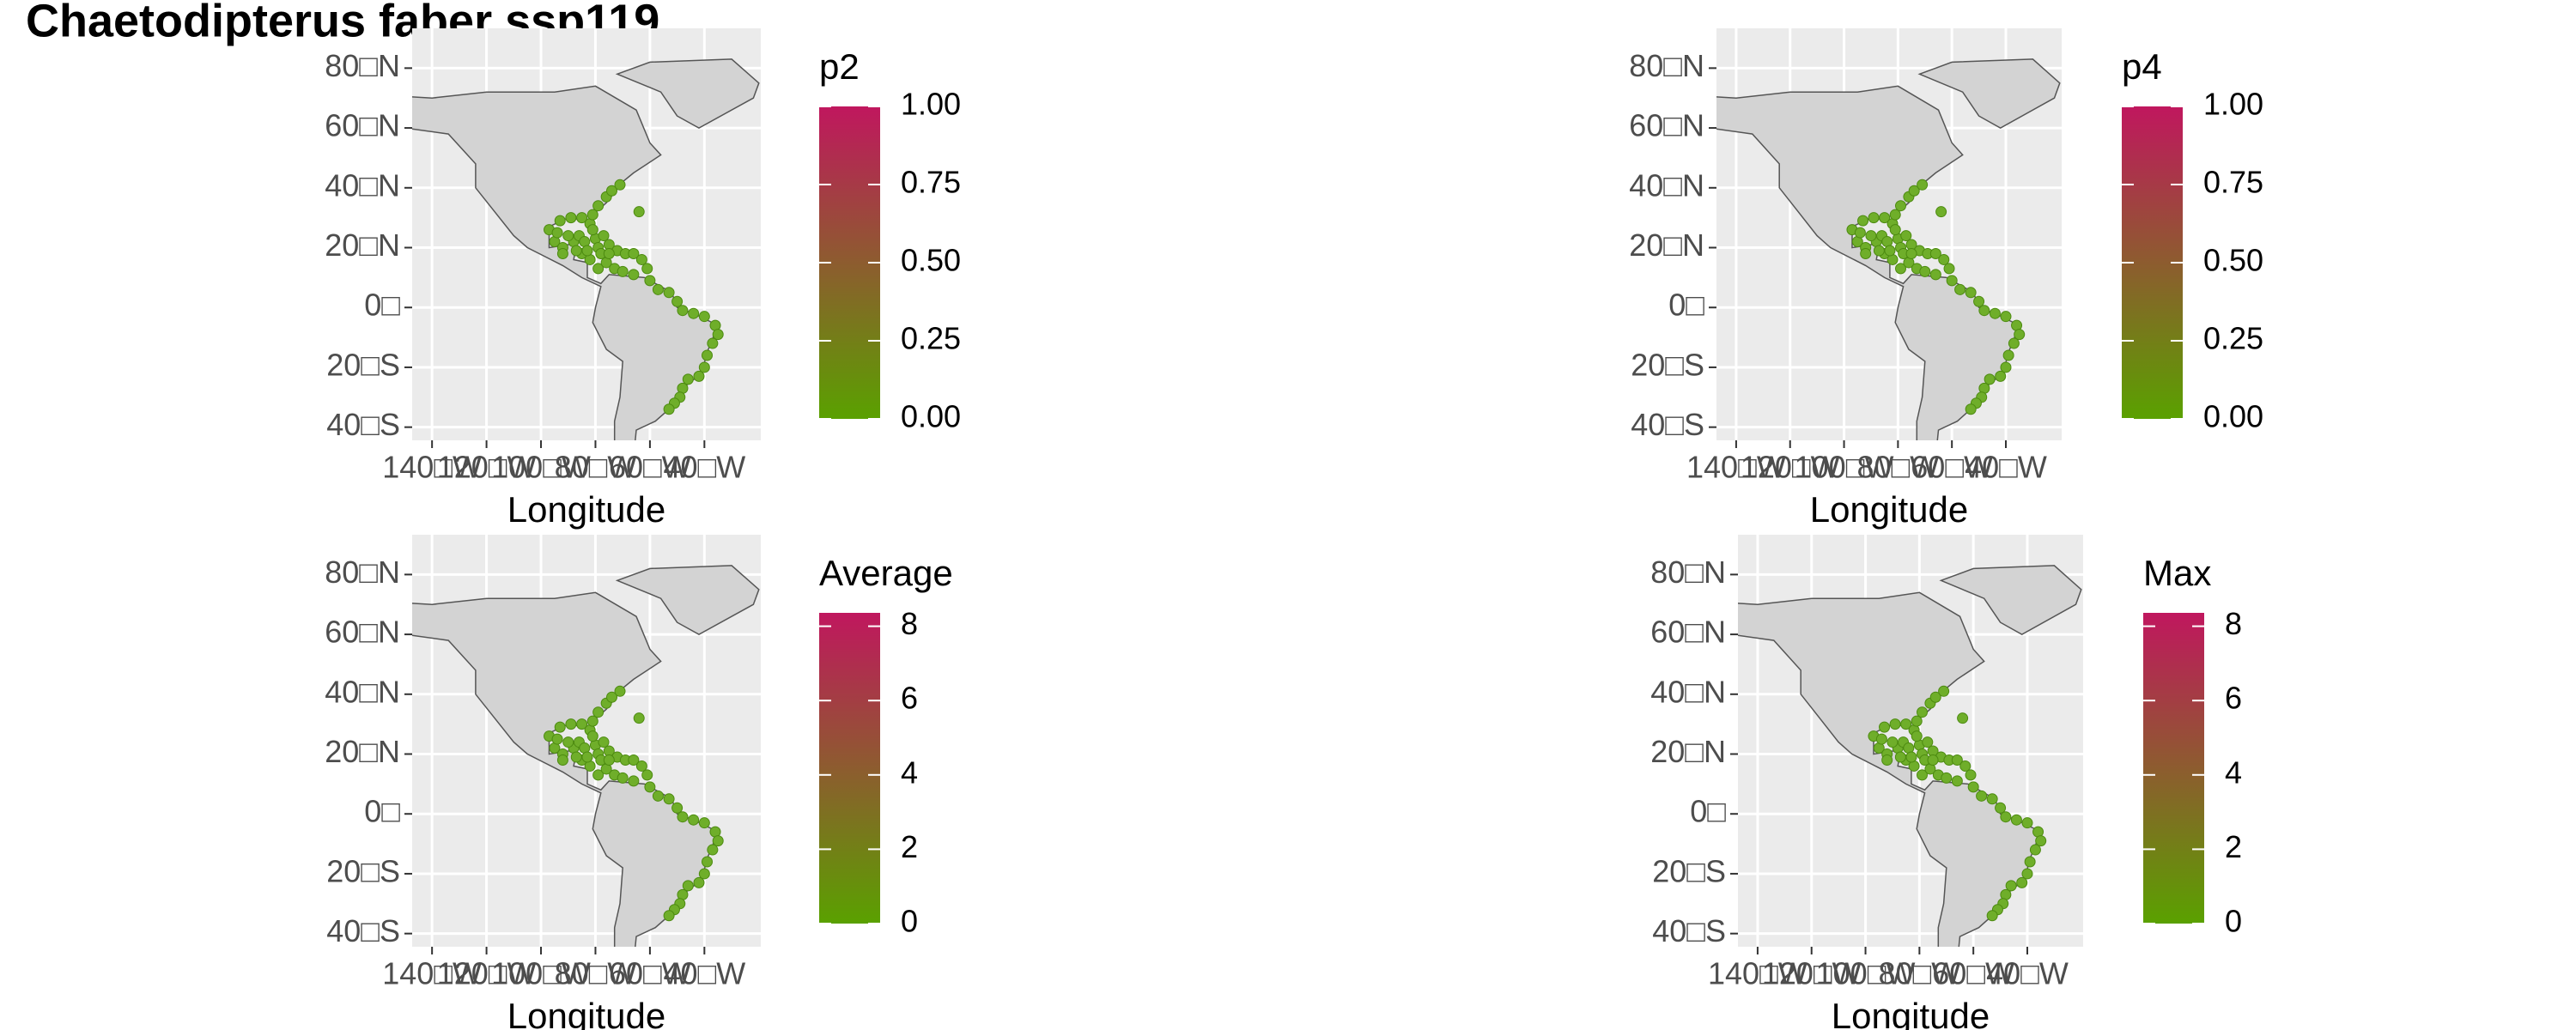 The height and width of the screenshot is (1030, 2576). Describe the element at coordinates (2233, 338) in the screenshot. I see `legend-tick-label: 0.25` at that location.